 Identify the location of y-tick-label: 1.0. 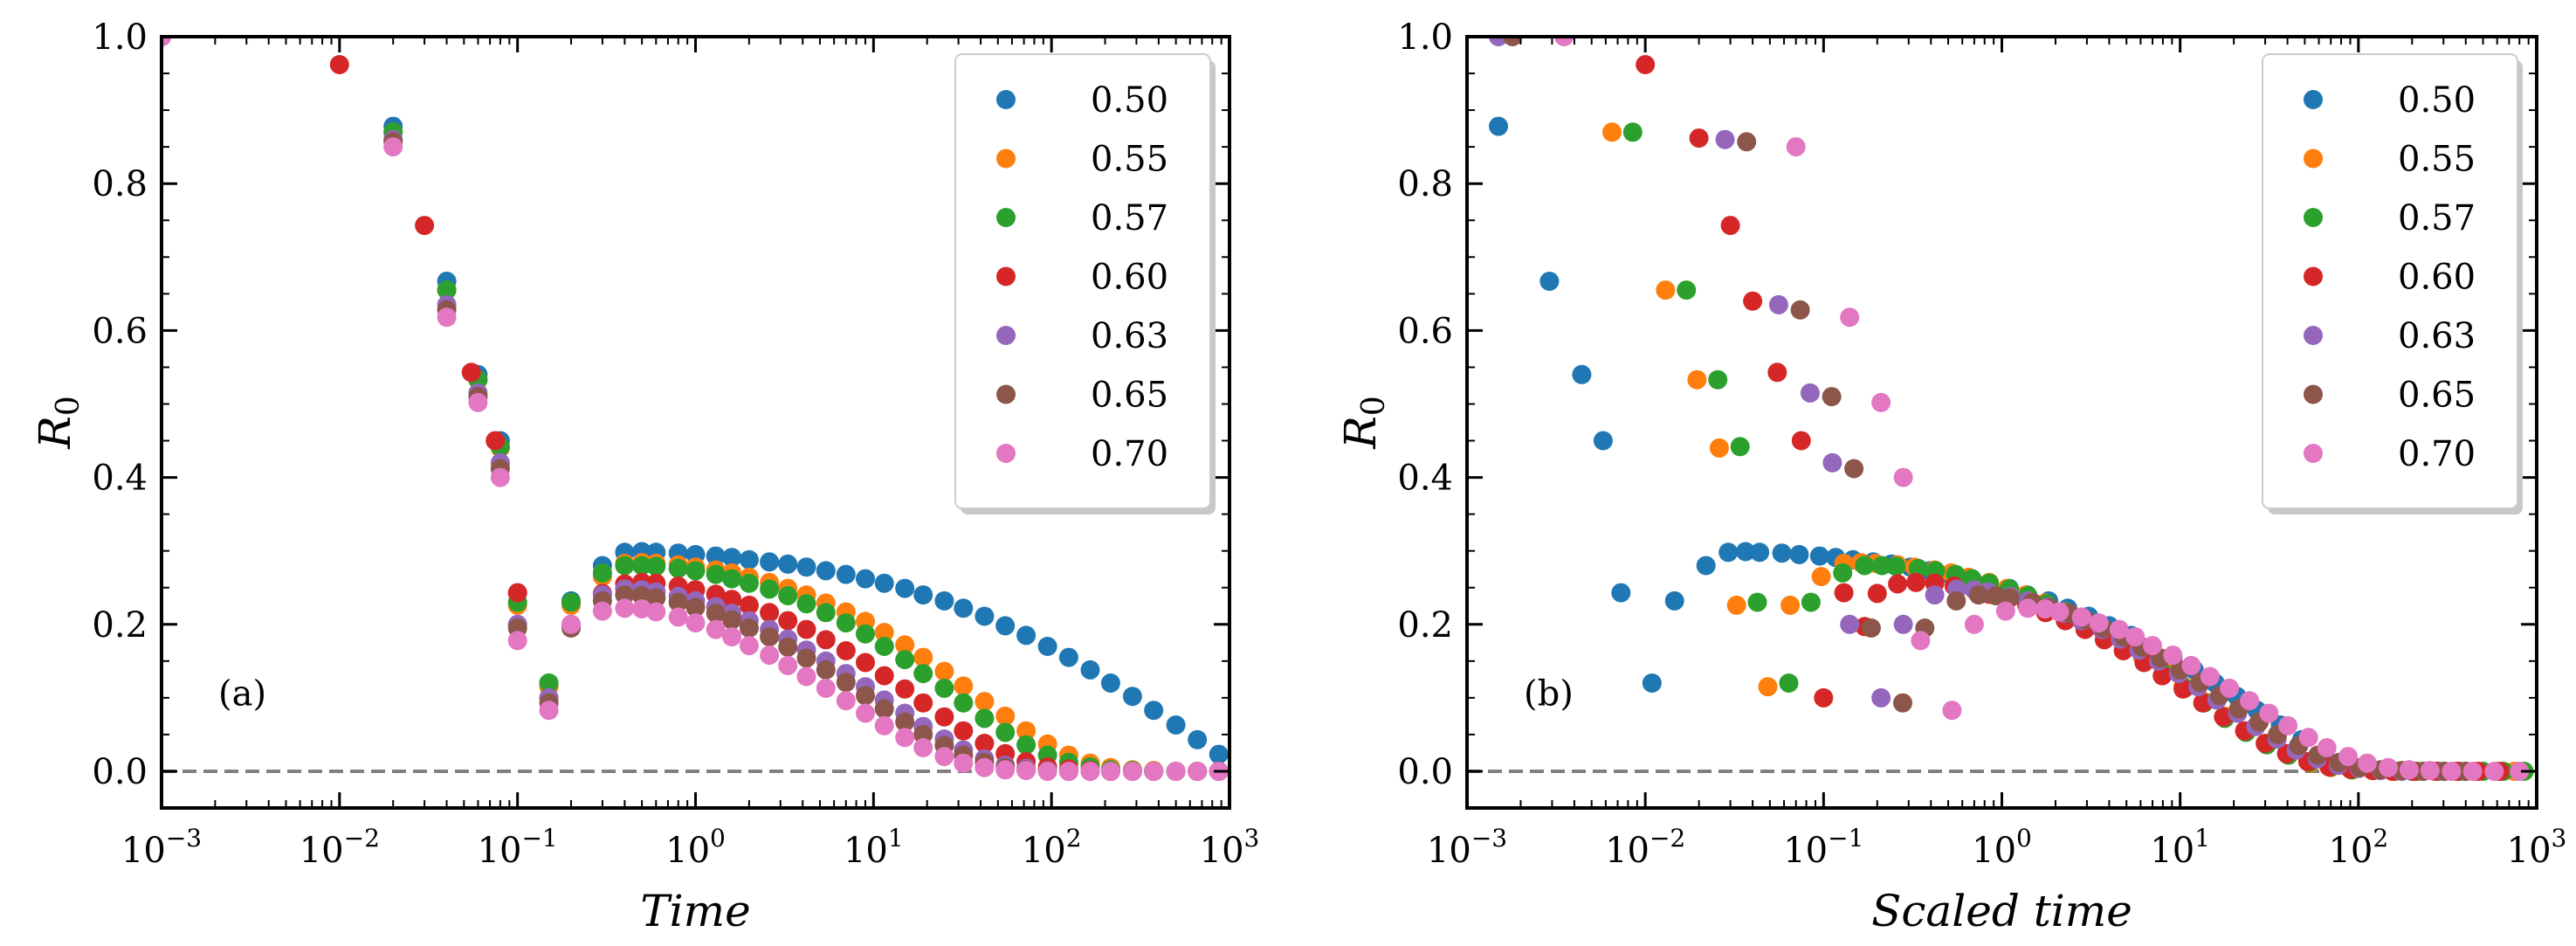
(120, 37).